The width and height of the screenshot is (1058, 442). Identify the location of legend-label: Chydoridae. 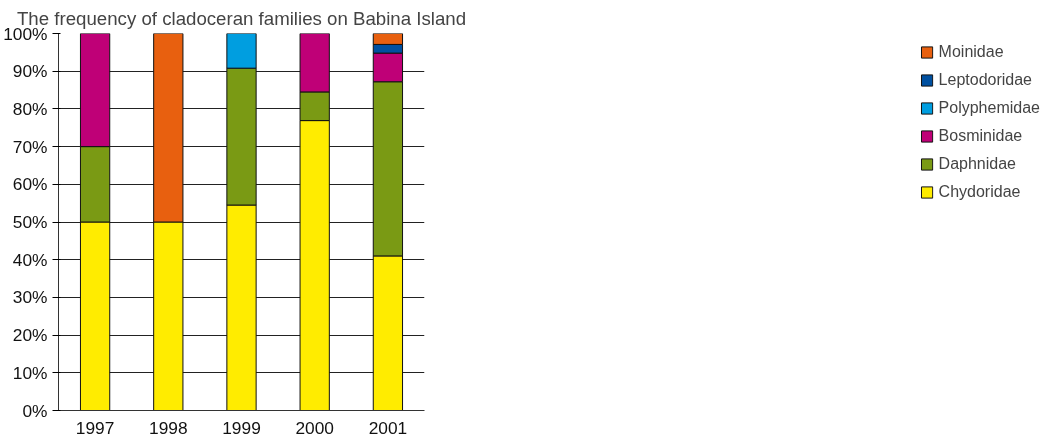
(979, 192).